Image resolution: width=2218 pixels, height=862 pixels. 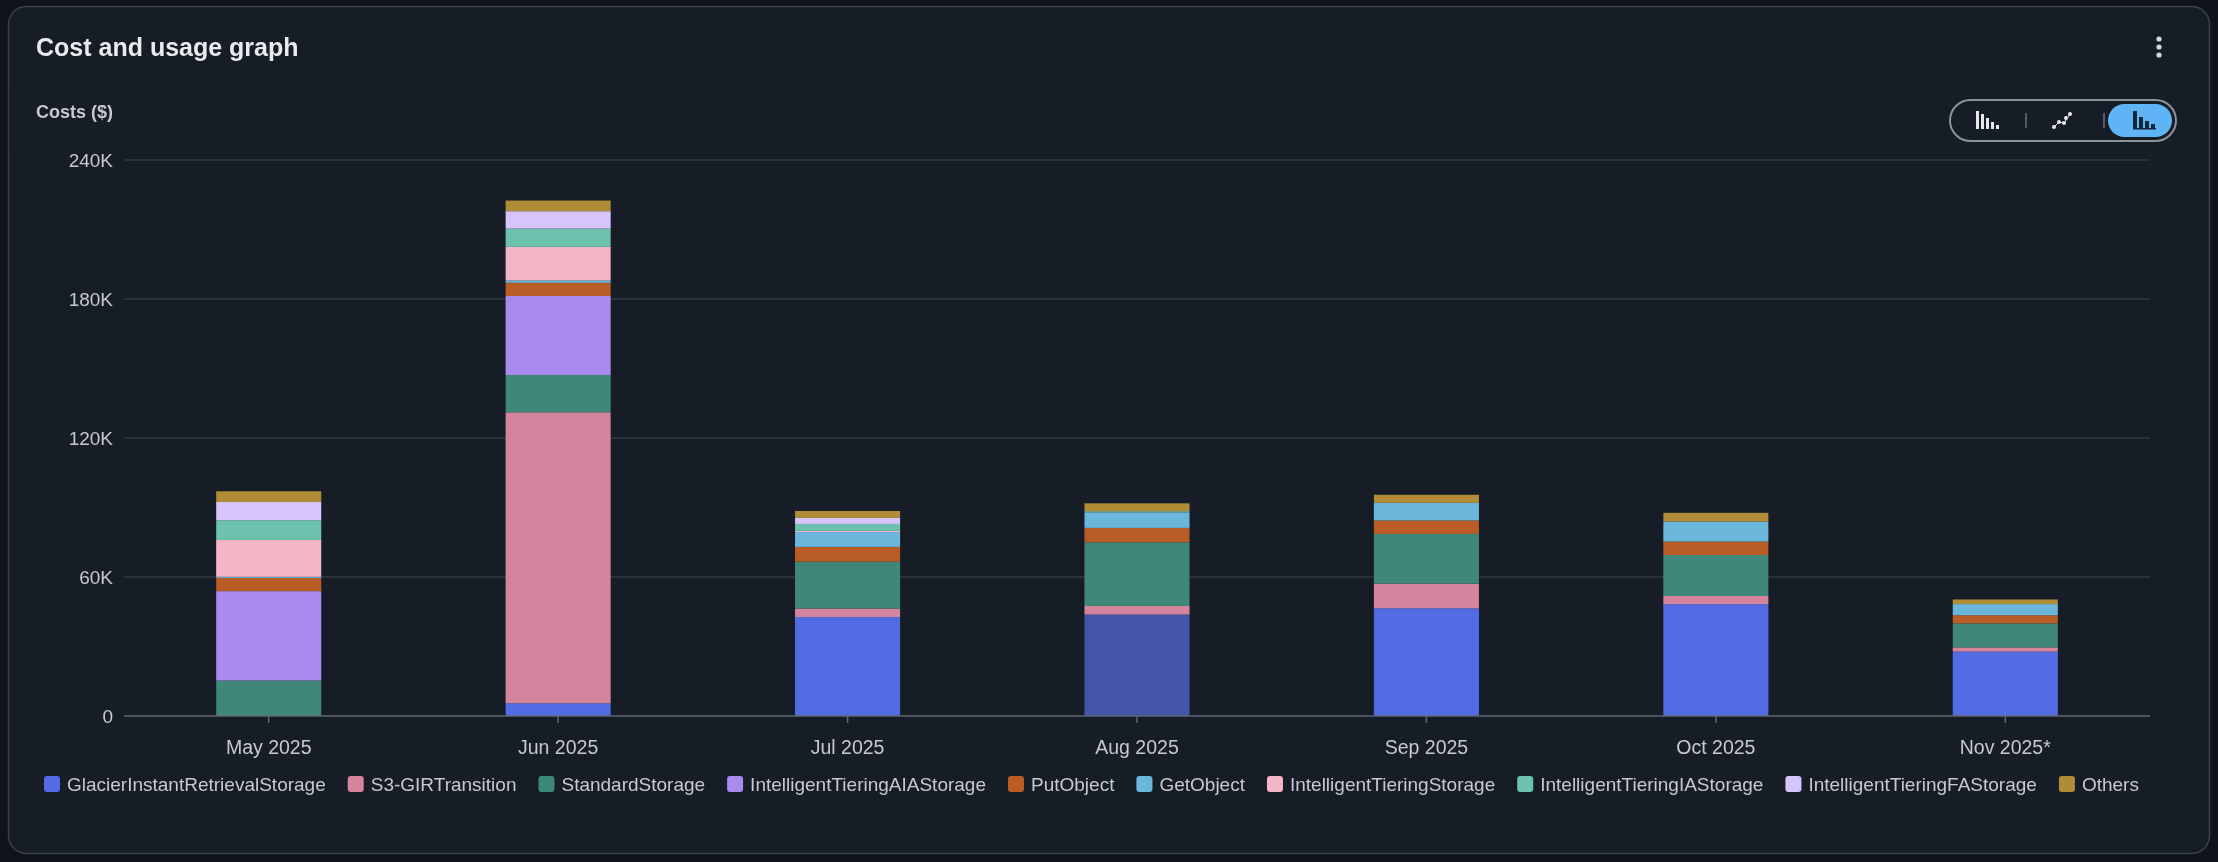 What do you see at coordinates (167, 47) in the screenshot?
I see `chart-title: Cost and usage graph` at bounding box center [167, 47].